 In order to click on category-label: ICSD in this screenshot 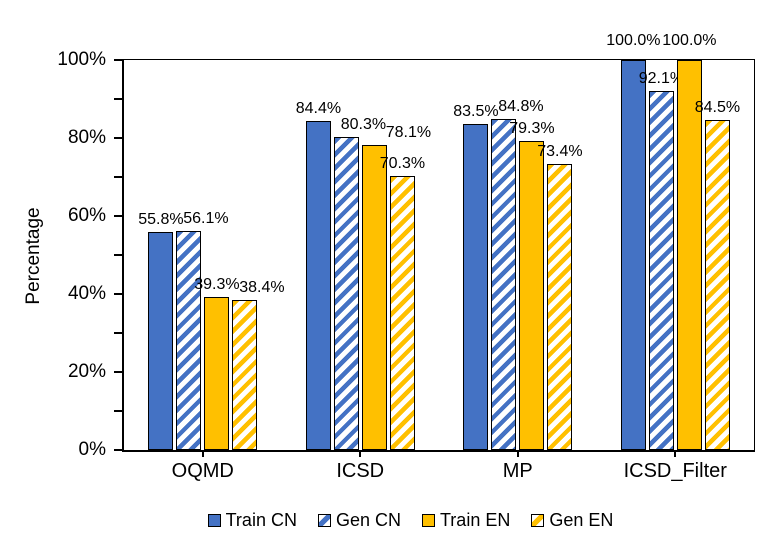, I will do `click(360, 471)`.